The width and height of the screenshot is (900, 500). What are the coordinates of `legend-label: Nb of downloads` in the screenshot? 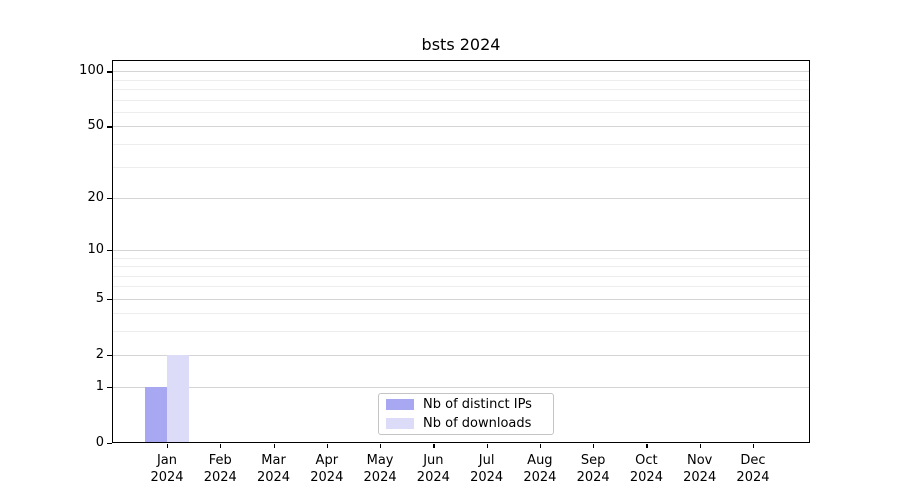 It's located at (477, 423).